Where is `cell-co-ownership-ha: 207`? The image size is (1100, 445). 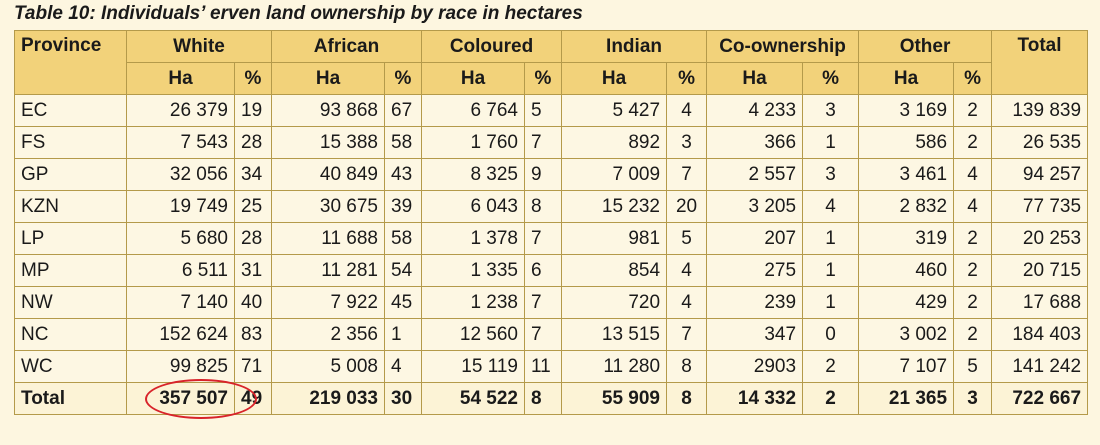
cell-co-ownership-ha: 207 is located at coordinates (755, 238).